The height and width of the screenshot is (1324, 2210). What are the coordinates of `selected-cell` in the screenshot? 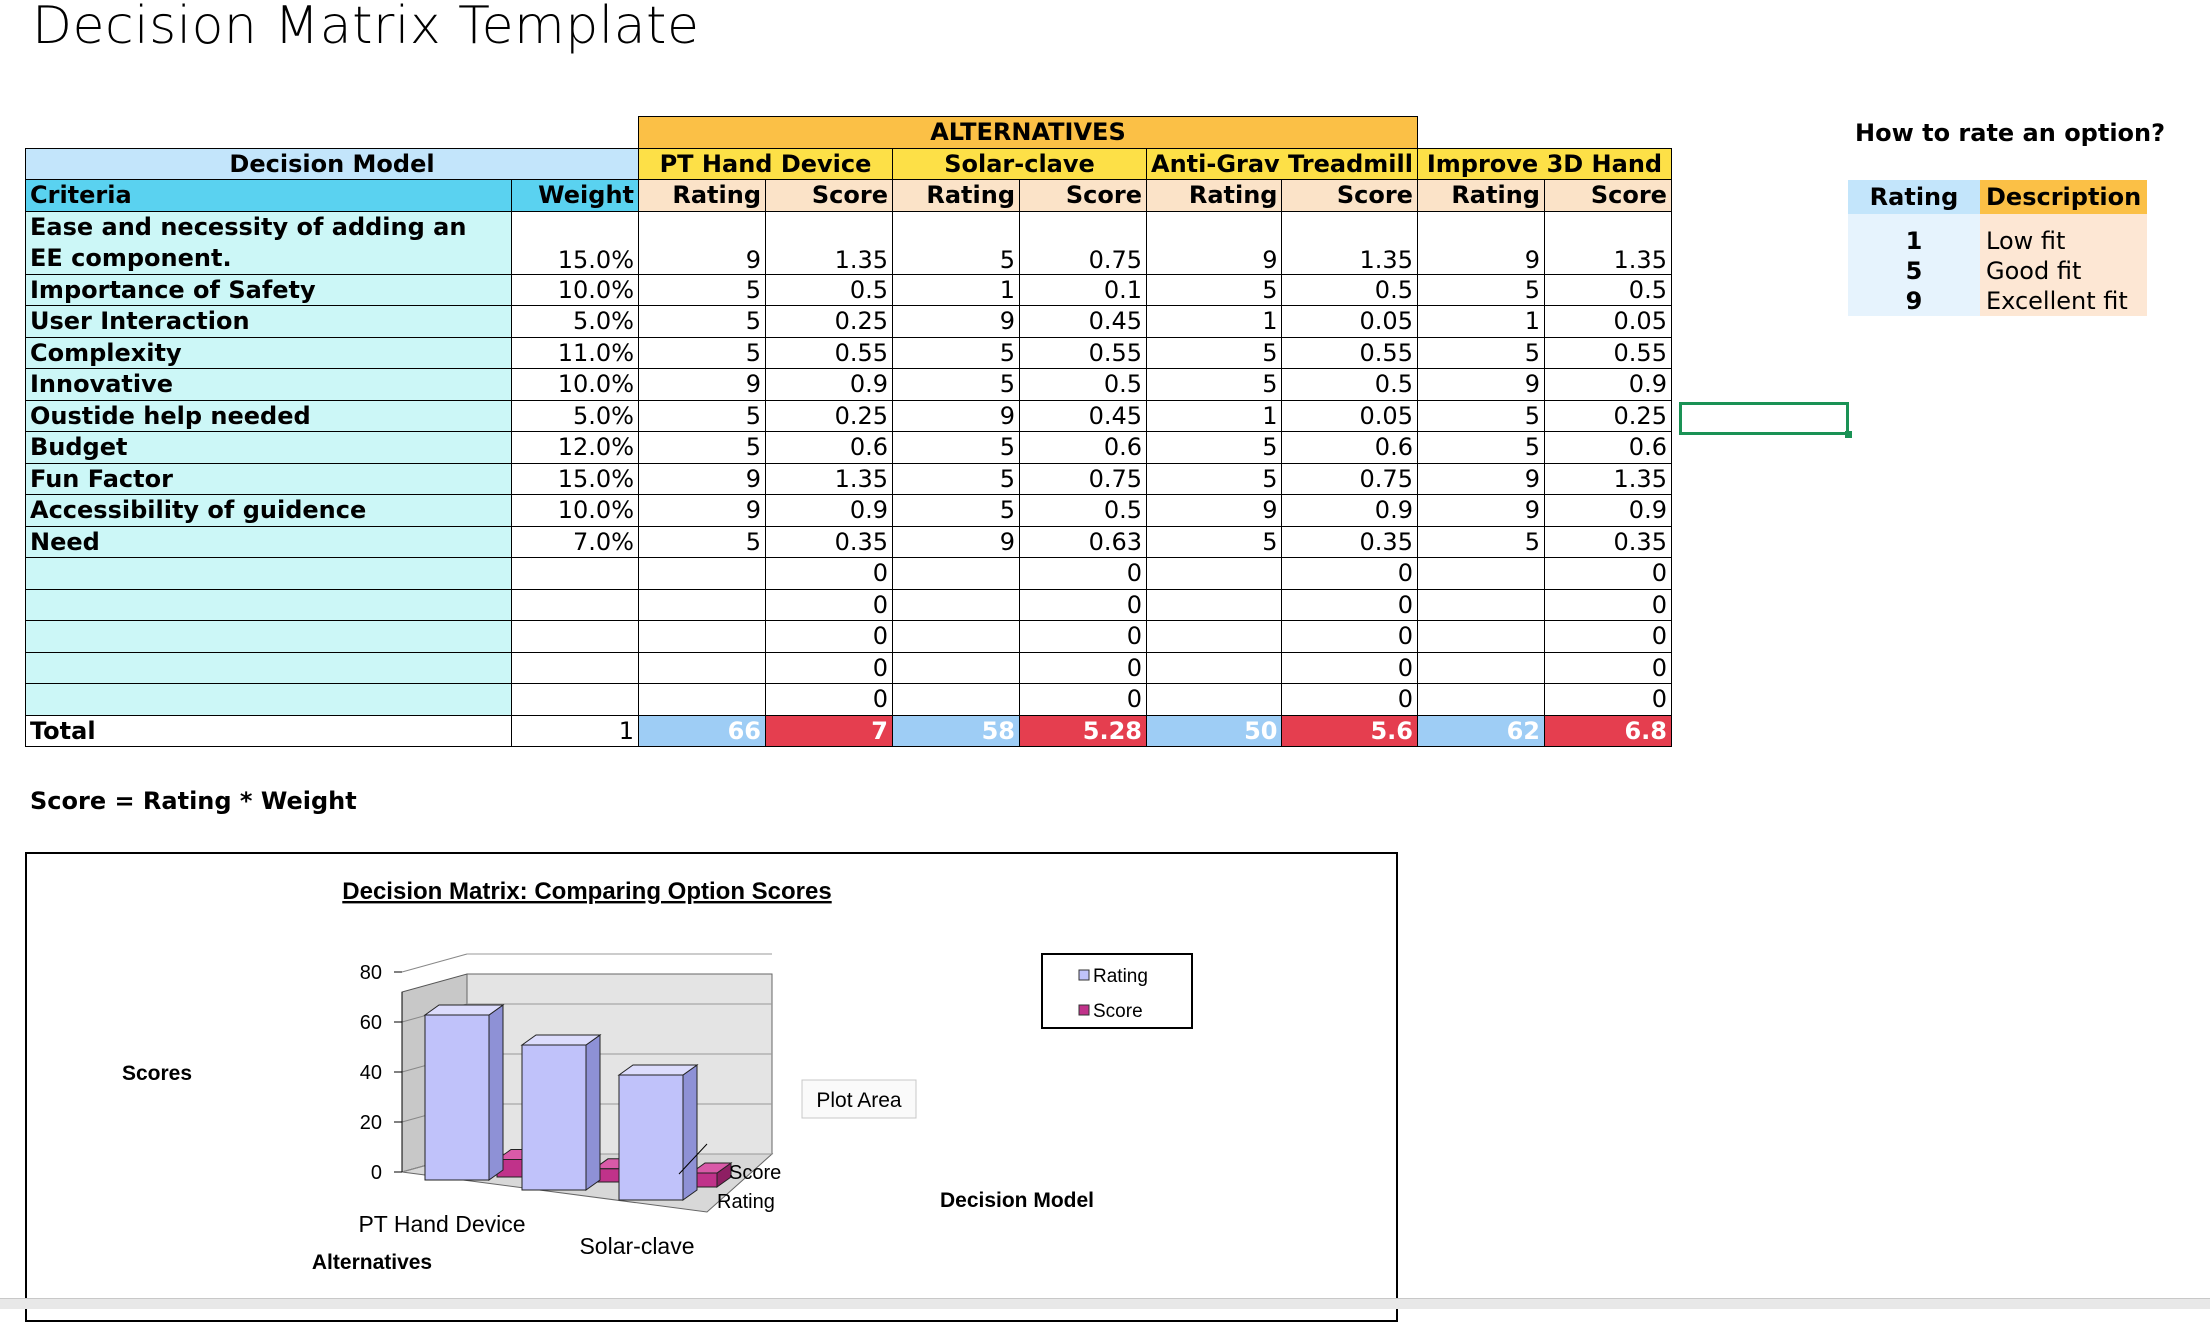 It's located at (1765, 420).